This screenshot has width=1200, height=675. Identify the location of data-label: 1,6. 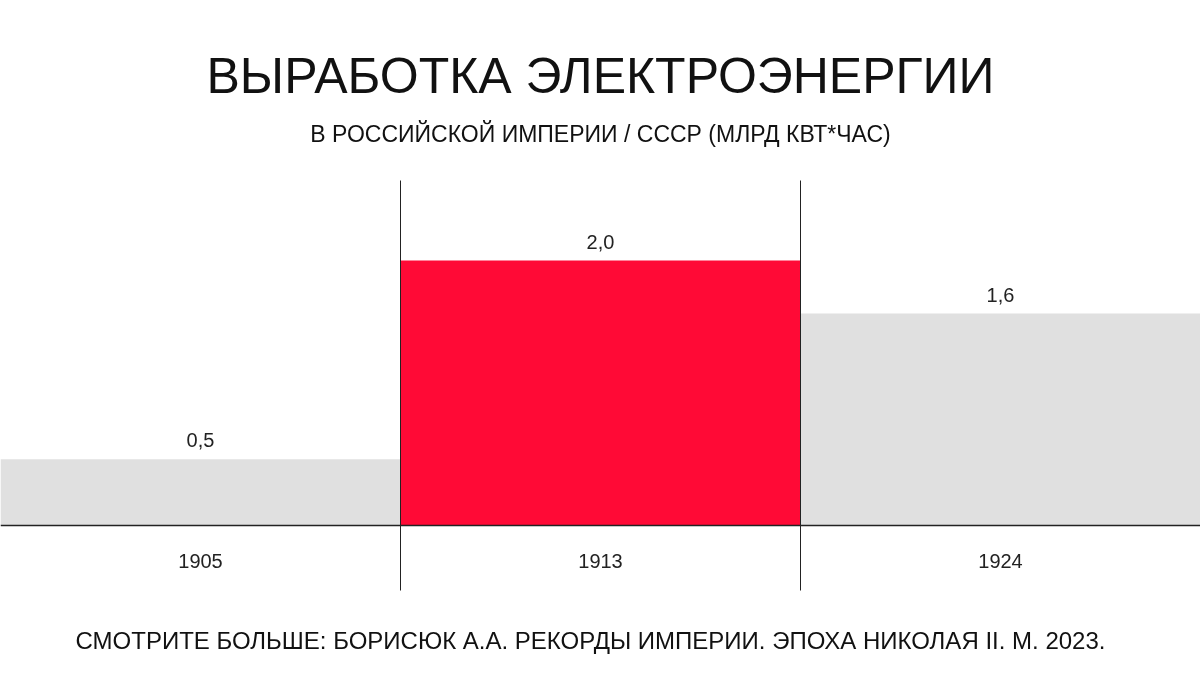
(1000, 294).